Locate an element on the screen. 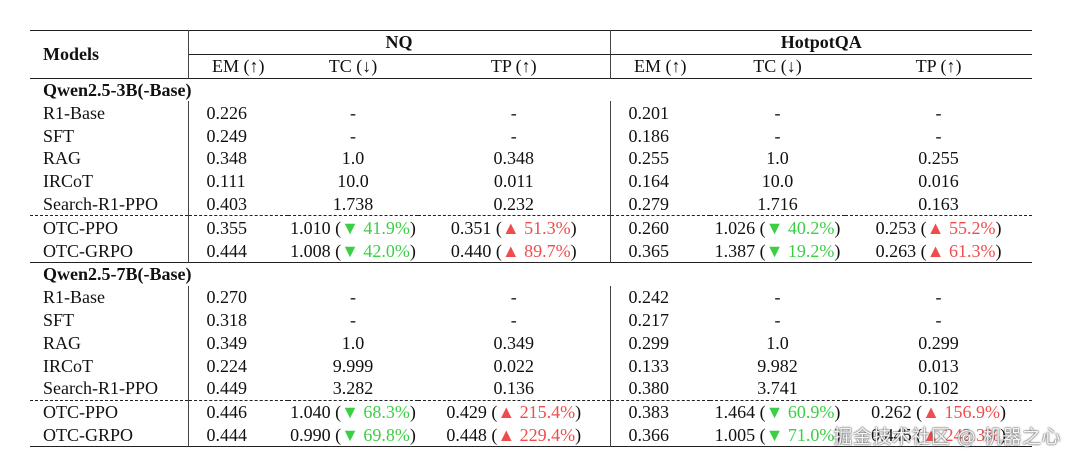 This screenshot has height=467, width=1075. increase-delta: ▲ 215.4% is located at coordinates (536, 412).